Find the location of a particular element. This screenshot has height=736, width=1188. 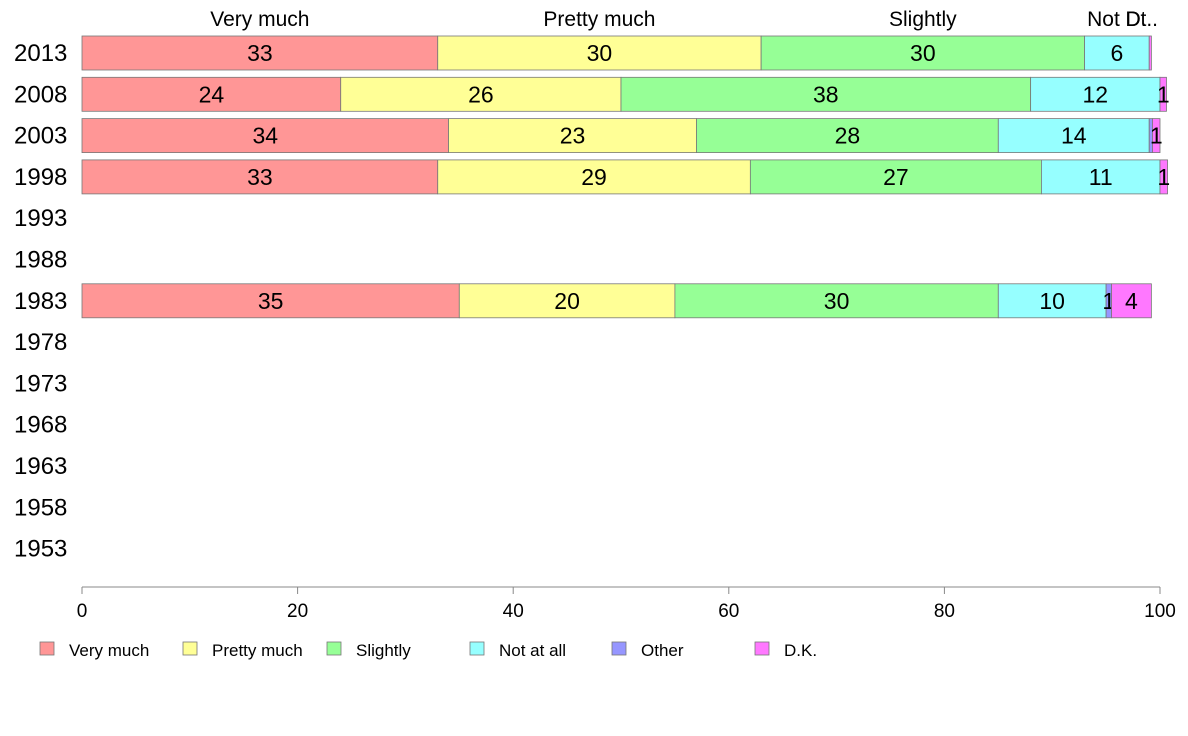

data-label-2013-pretty-much: 30 is located at coordinates (600, 53).